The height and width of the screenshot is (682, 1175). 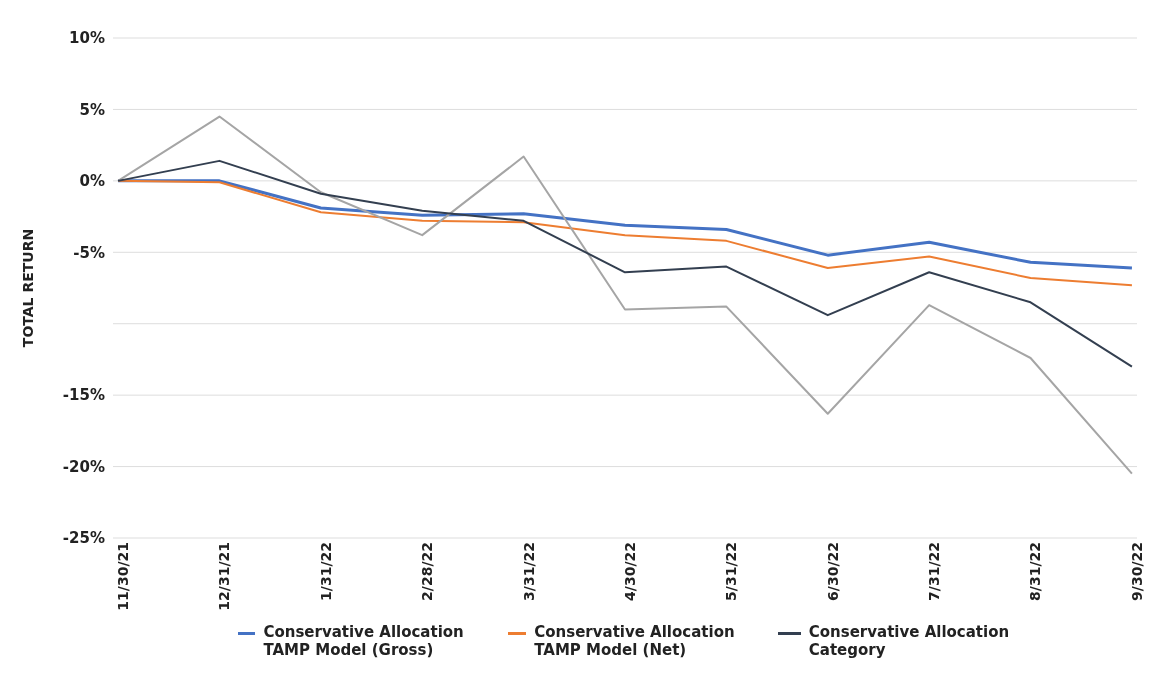 I want to click on x-tick-label: 12/31/21, so click(x=224, y=576).